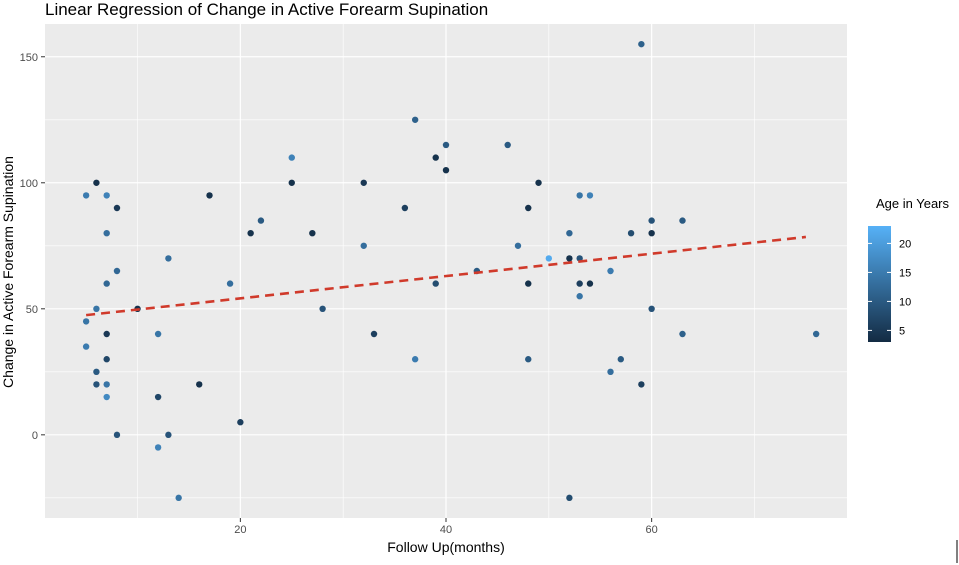 This screenshot has width=959, height=565. What do you see at coordinates (32, 310) in the screenshot?
I see `y-tick-label: 50` at bounding box center [32, 310].